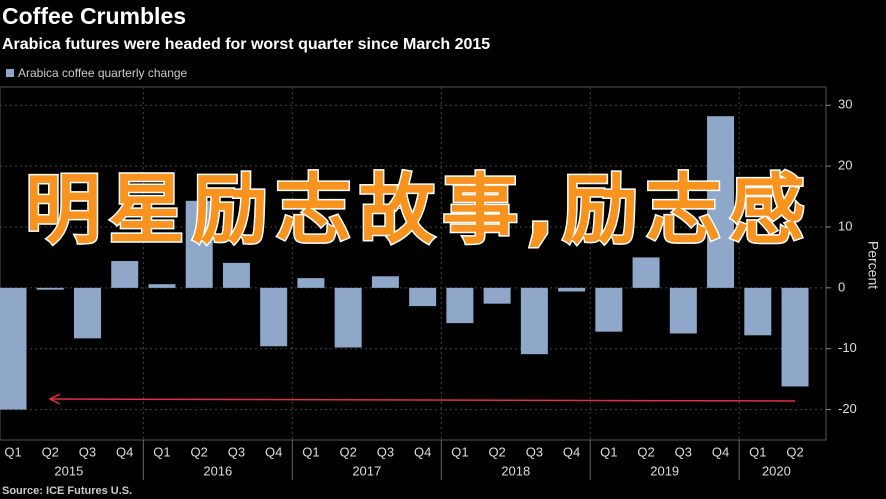 The width and height of the screenshot is (886, 499). What do you see at coordinates (776, 470) in the screenshot?
I see `year-label: 2020` at bounding box center [776, 470].